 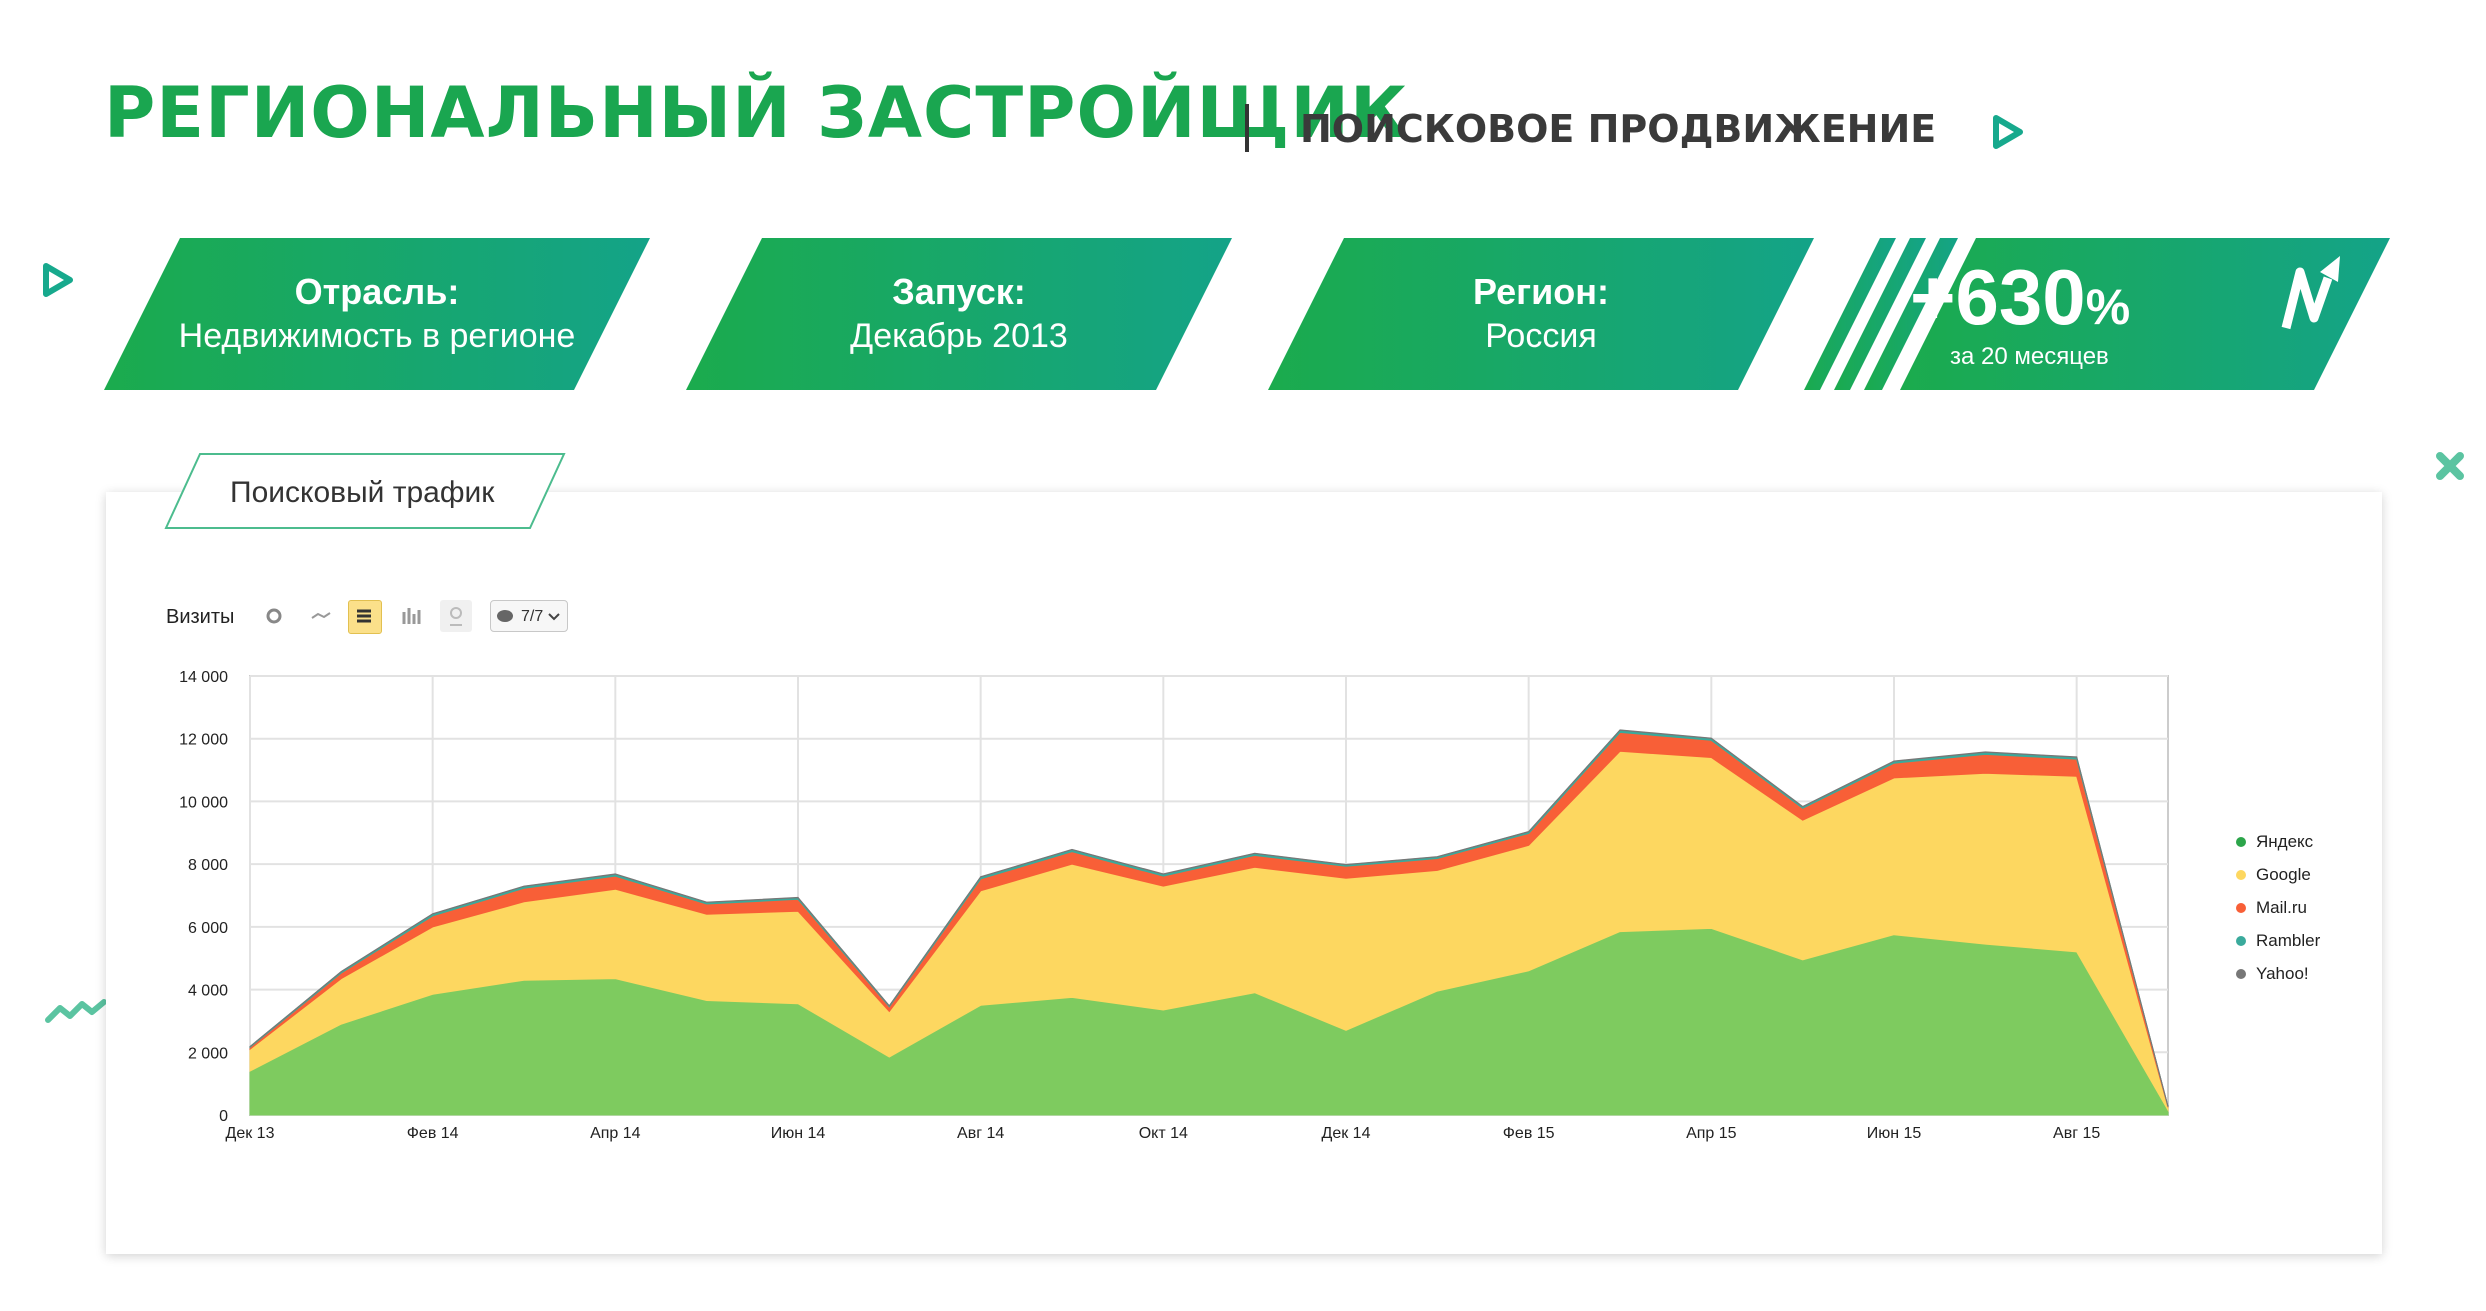 I want to click on x-tick-label: Июн 15, so click(x=1894, y=1133).